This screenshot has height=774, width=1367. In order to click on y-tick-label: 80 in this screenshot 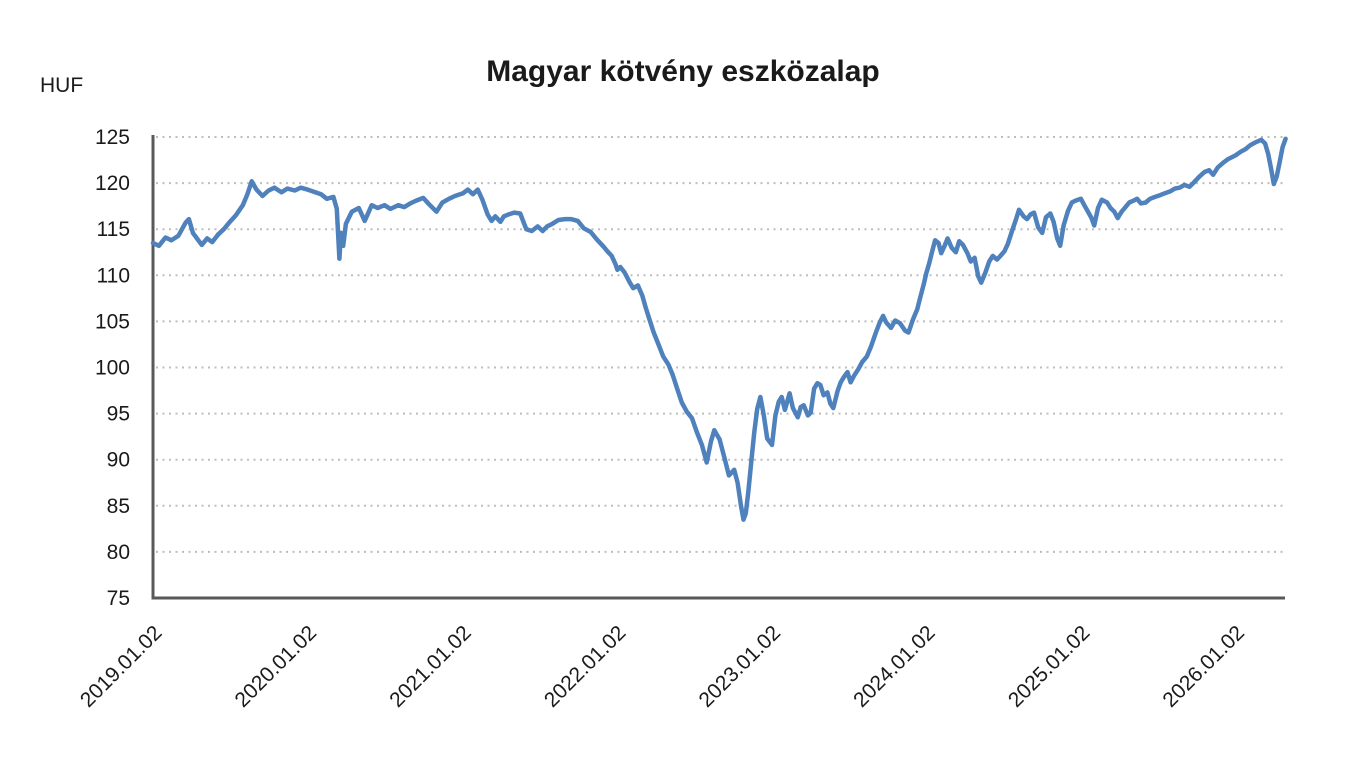, I will do `click(118, 552)`.